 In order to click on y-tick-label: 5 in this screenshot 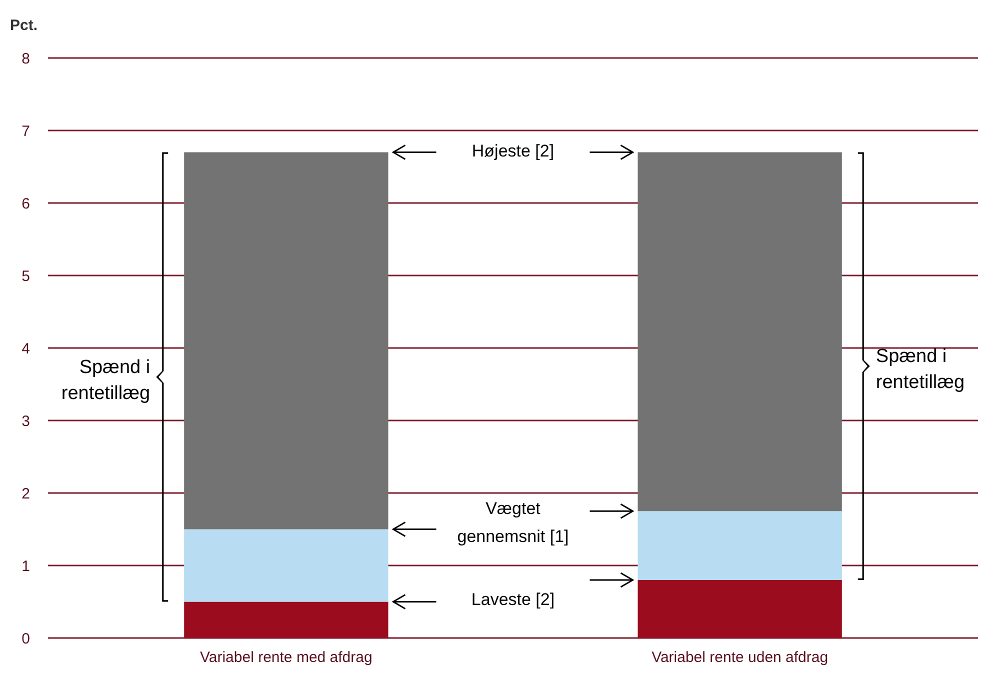, I will do `click(26, 276)`.